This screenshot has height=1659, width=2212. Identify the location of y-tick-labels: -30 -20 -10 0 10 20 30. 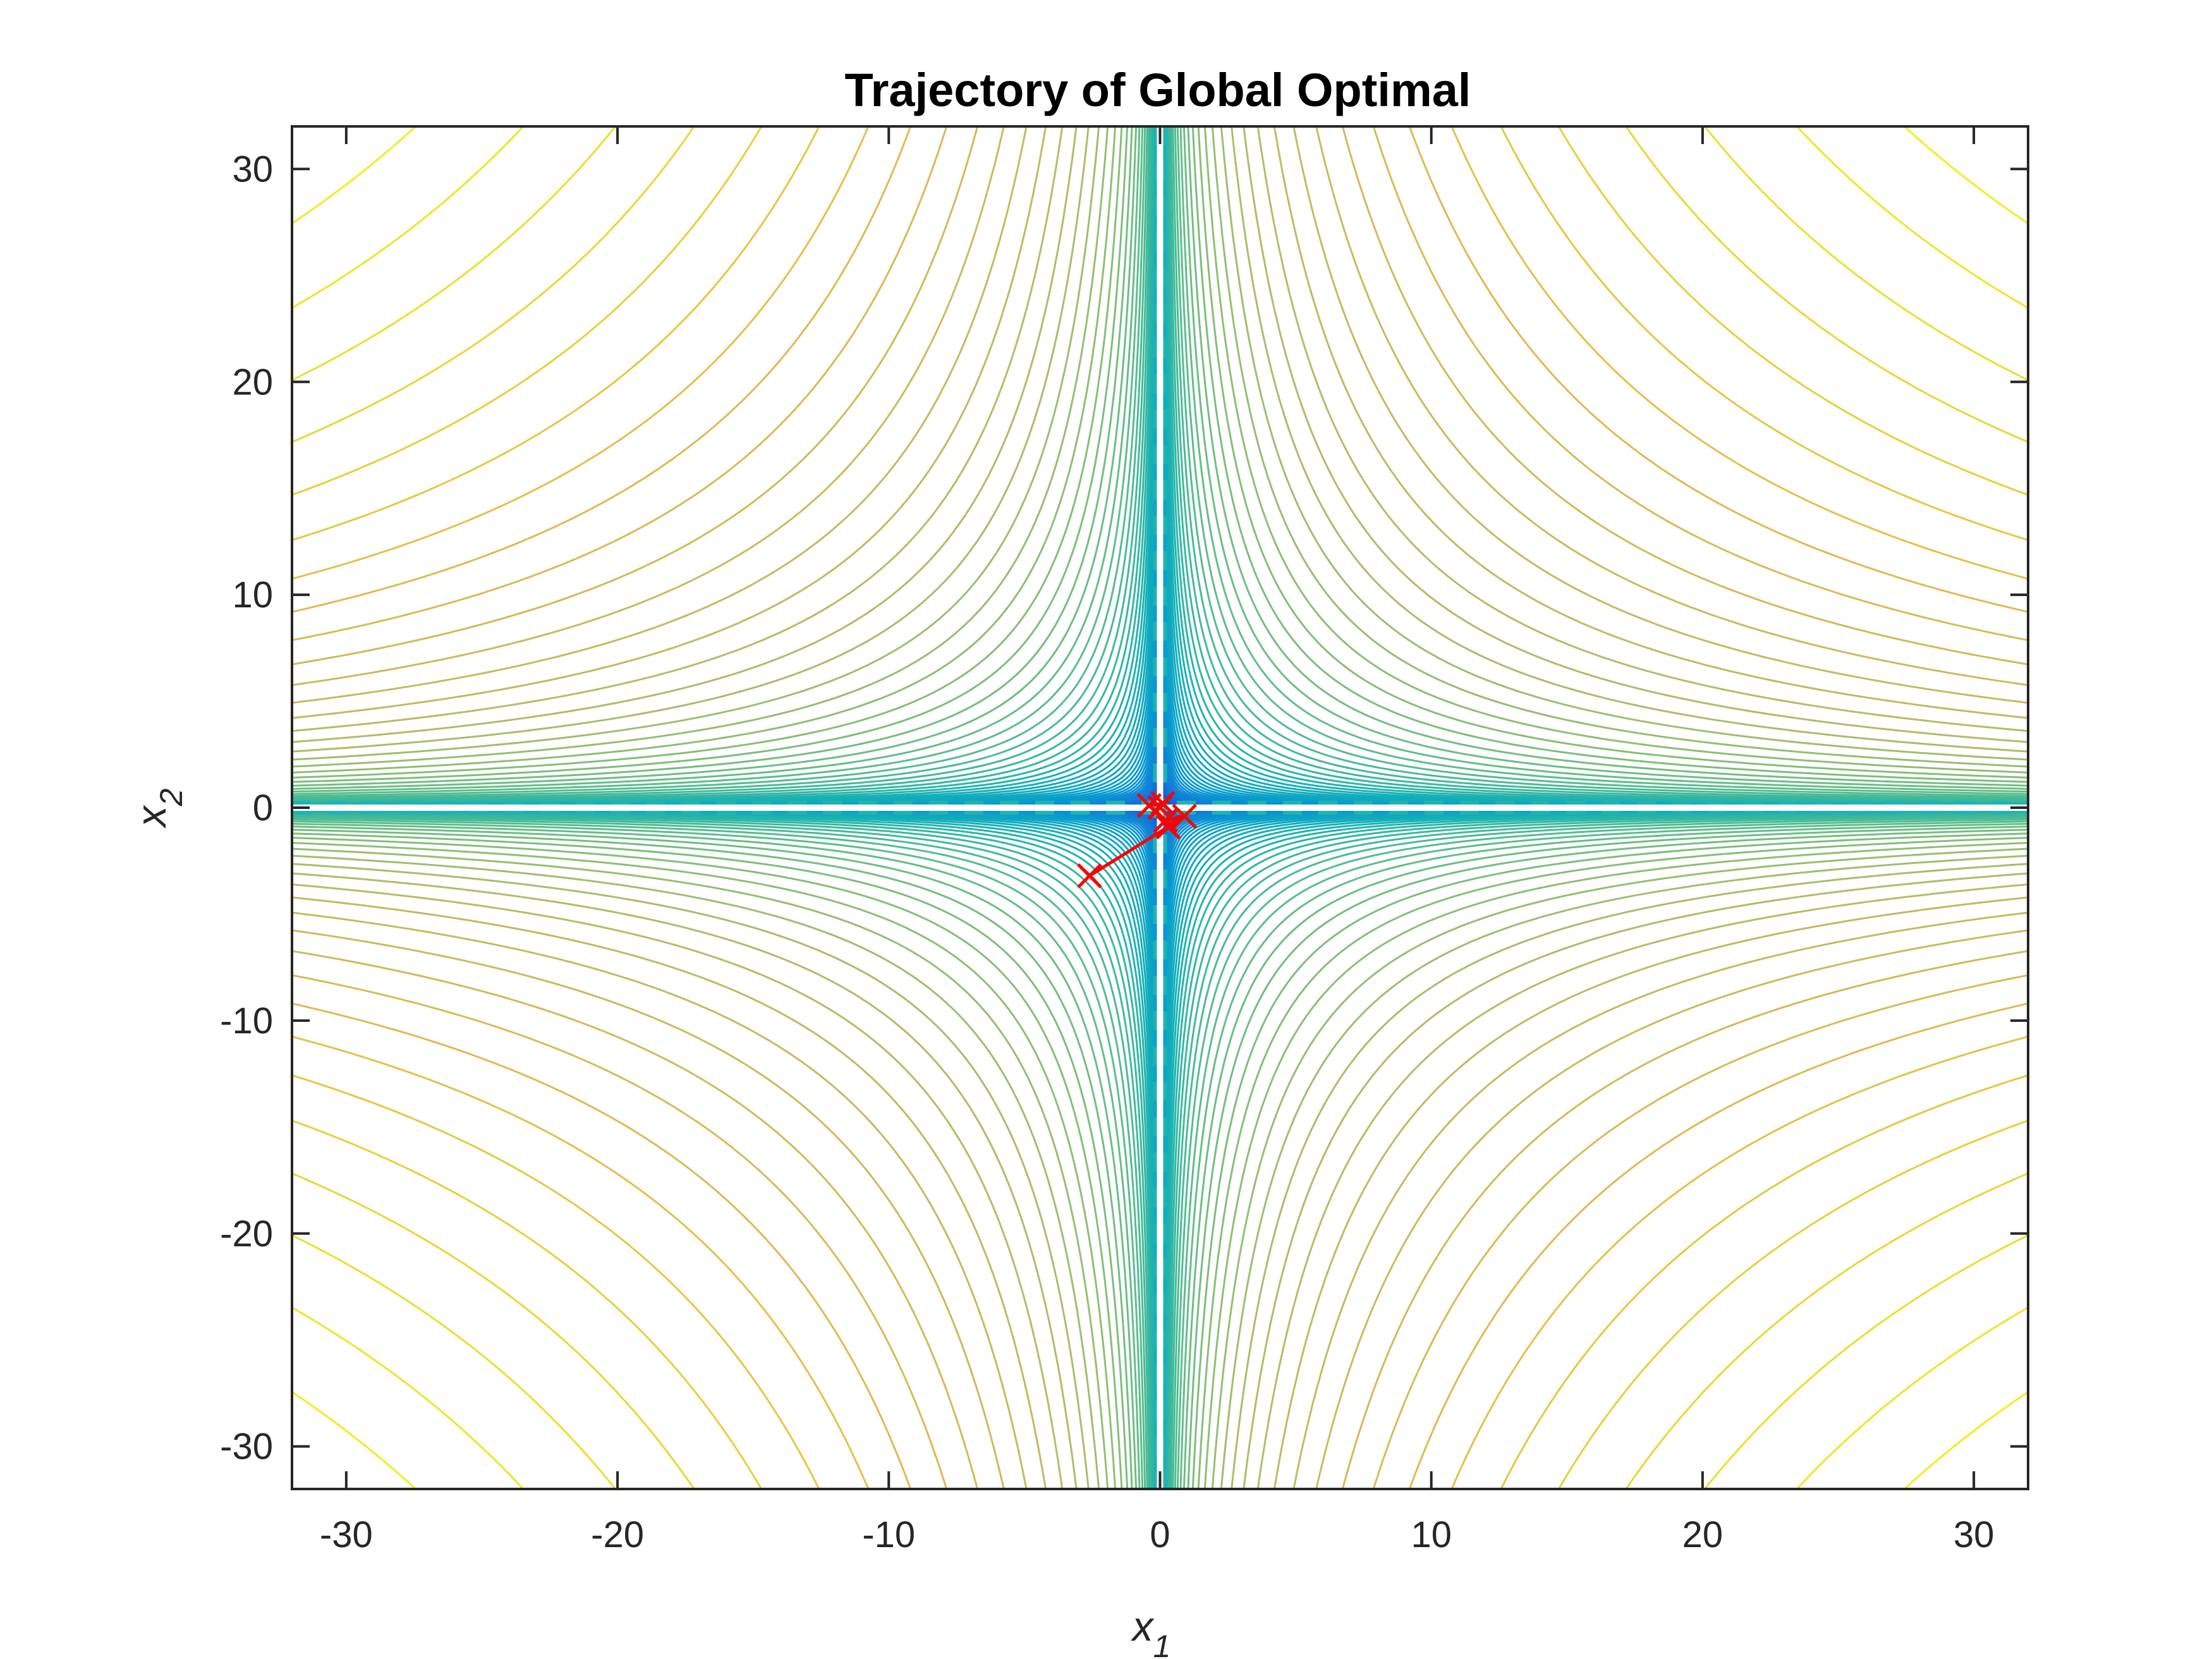
(246, 808).